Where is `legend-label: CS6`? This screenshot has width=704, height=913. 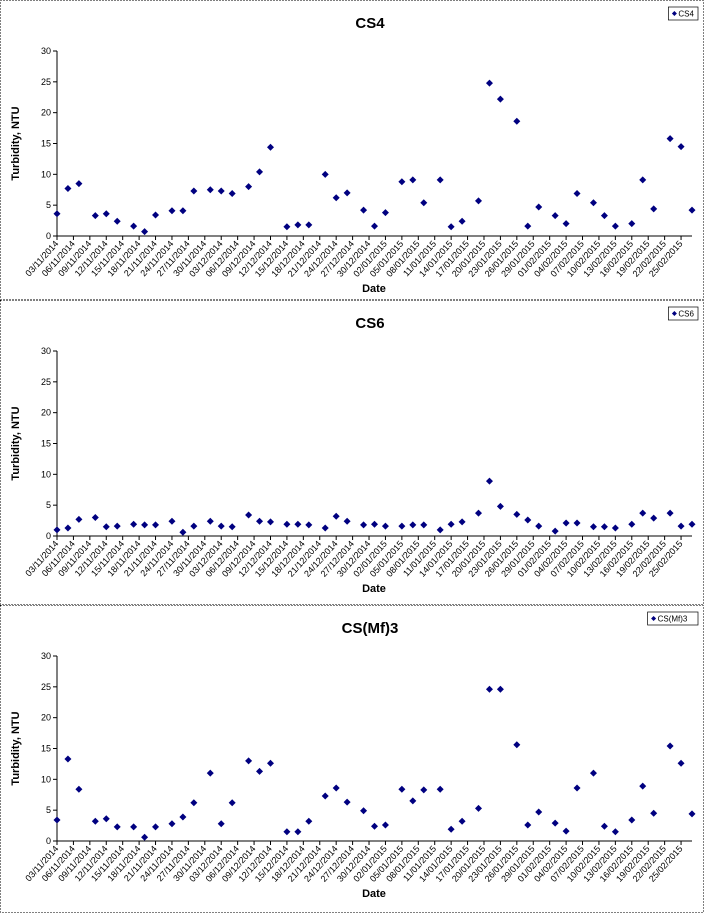 legend-label: CS6 is located at coordinates (686, 314).